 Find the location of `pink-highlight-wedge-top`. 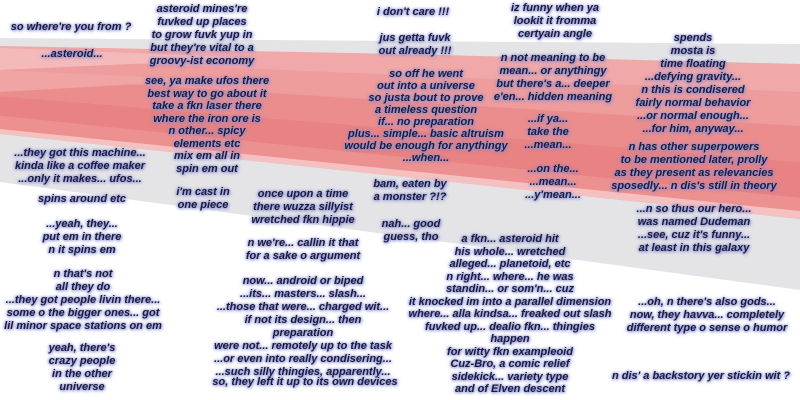

pink-highlight-wedge-top is located at coordinates (130, 59).